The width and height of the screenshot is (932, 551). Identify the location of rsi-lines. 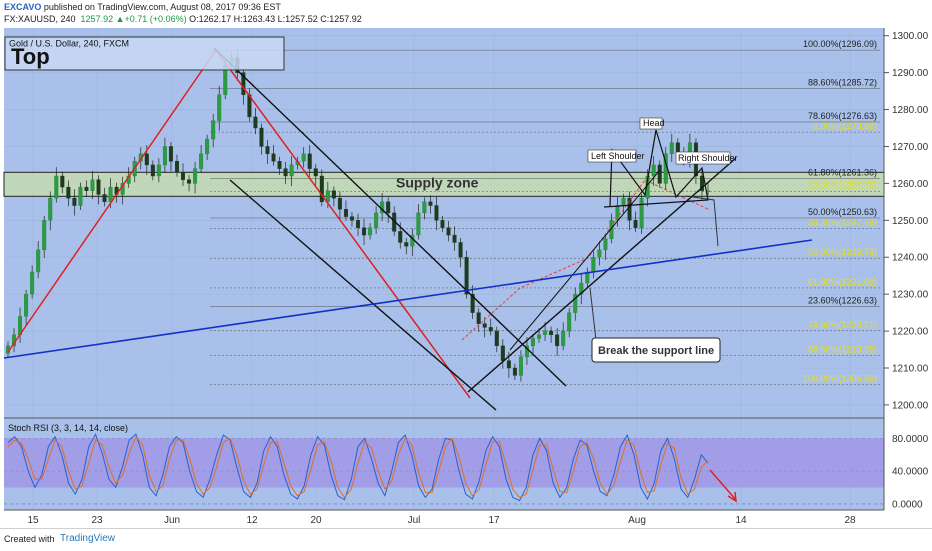
(358, 467).